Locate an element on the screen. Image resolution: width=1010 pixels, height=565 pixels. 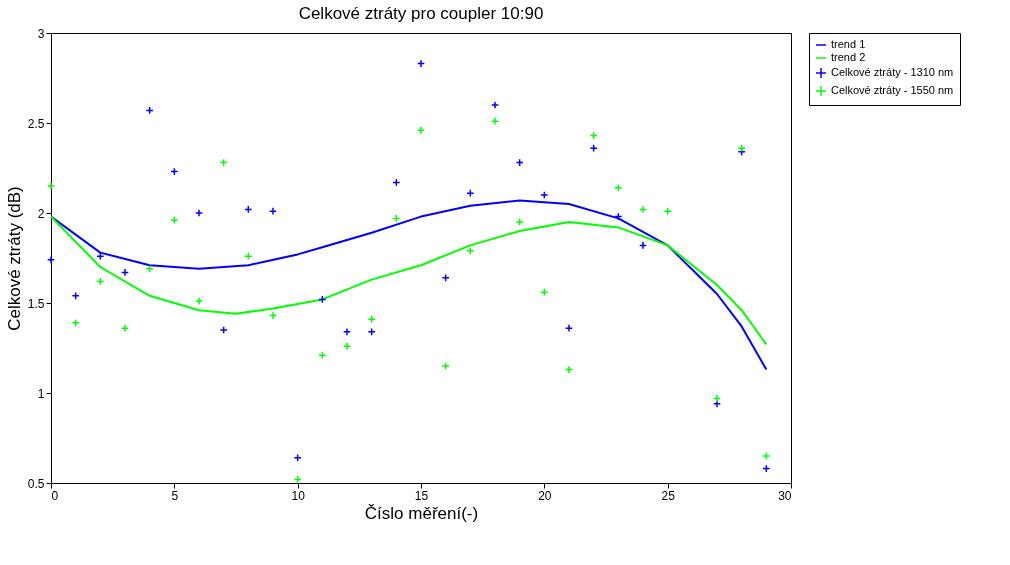
legend-label: trend 2 is located at coordinates (848, 57).